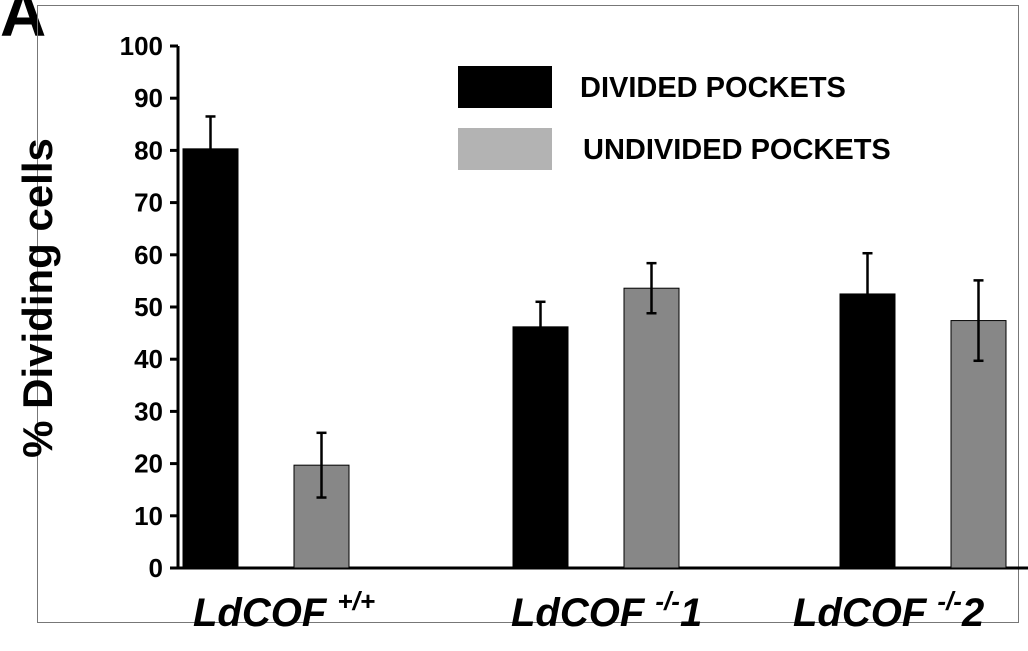  Describe the element at coordinates (284, 610) in the screenshot. I see `x-category-label: LdCOF +/+` at that location.